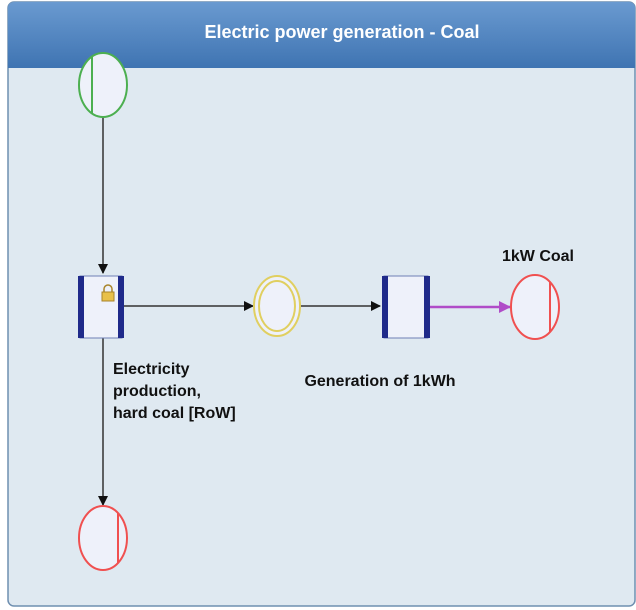  I want to click on panel-title: Electric power generation - Coal, so click(341, 32).